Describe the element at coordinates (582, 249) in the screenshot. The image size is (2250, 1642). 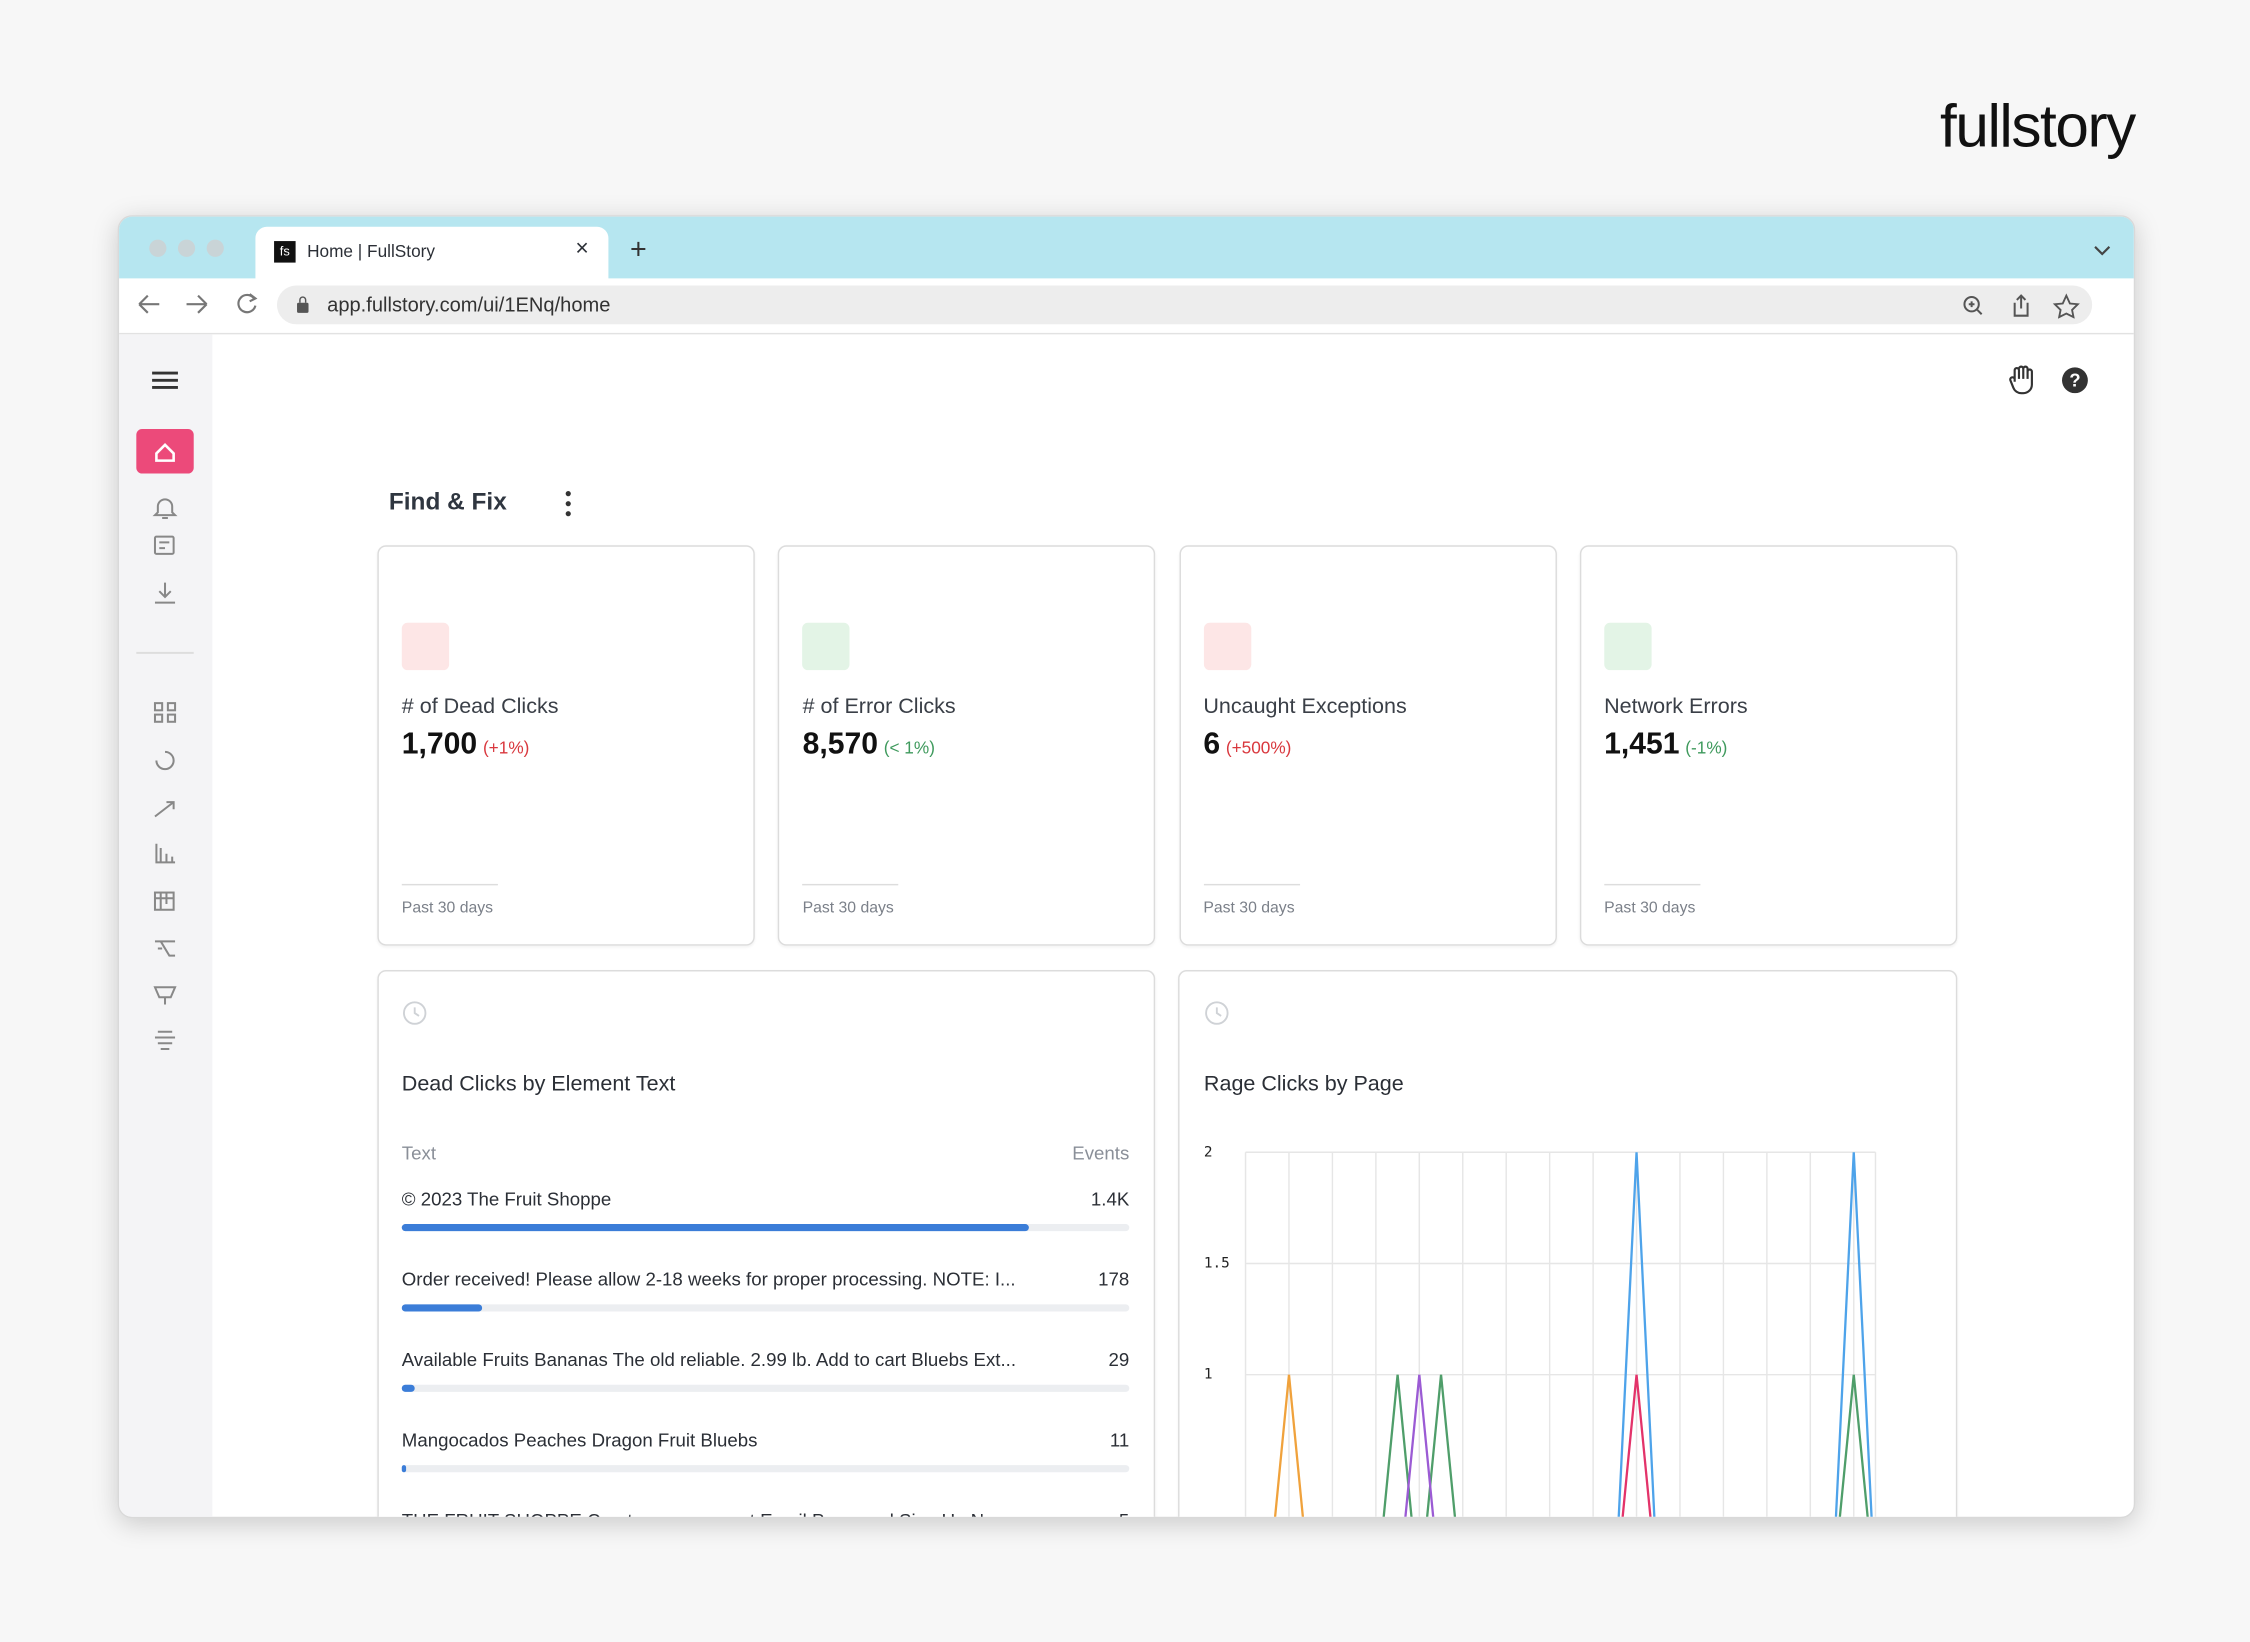
I see `tab-close: ×` at that location.